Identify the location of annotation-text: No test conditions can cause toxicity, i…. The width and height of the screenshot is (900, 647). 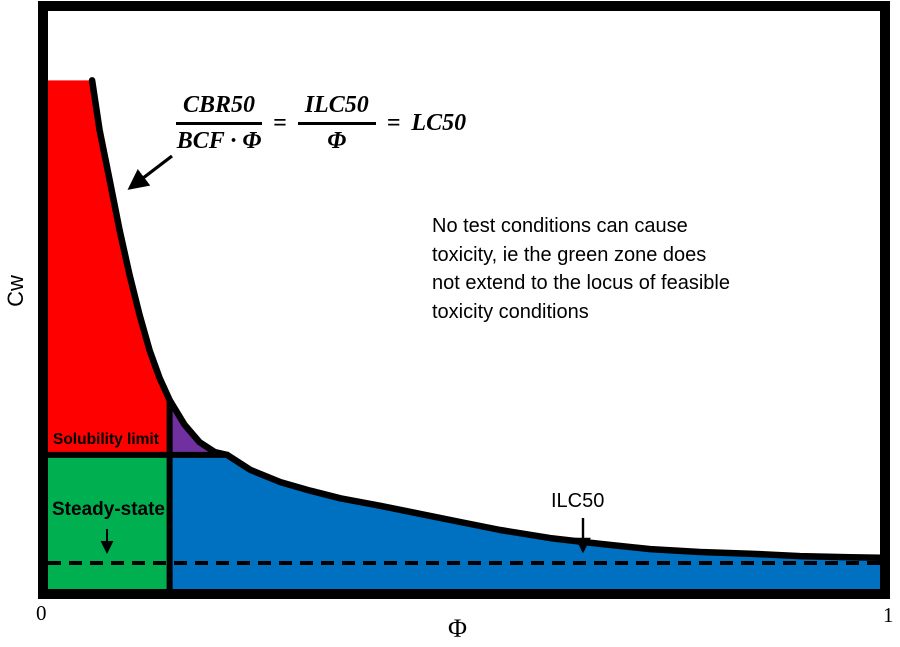
(581, 269).